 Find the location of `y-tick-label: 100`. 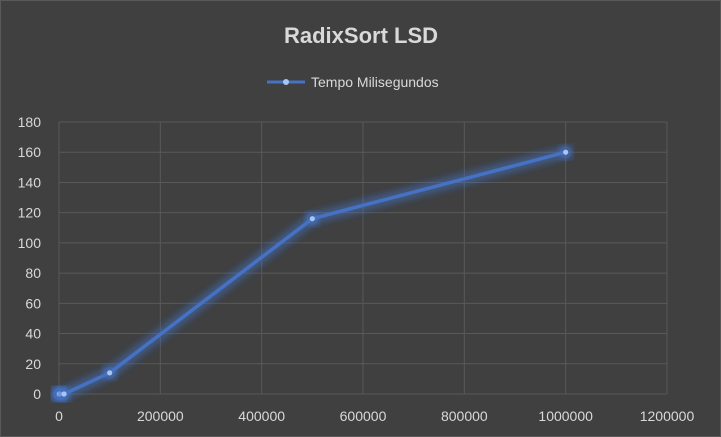

y-tick-label: 100 is located at coordinates (30, 243).